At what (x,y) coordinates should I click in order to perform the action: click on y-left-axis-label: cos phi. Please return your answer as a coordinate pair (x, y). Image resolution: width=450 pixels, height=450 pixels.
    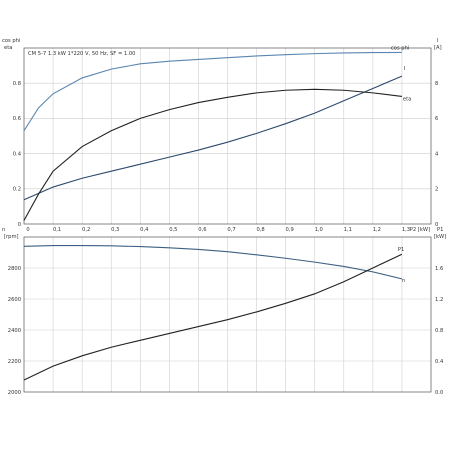
    Looking at the image, I should click on (11, 41).